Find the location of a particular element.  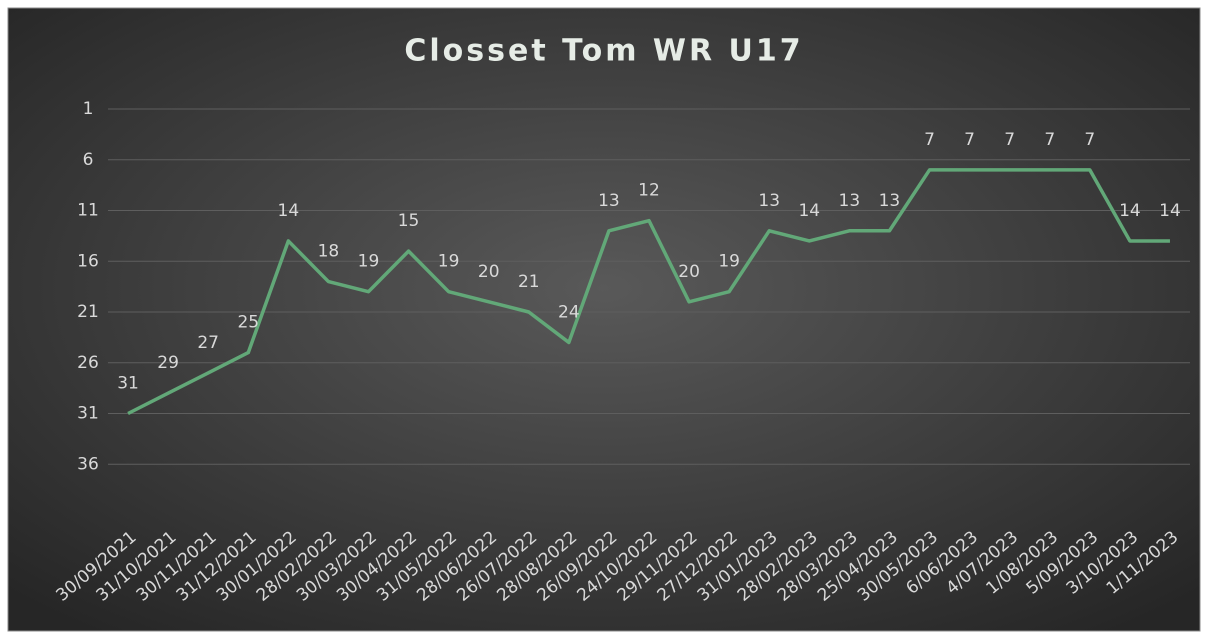

y-tick-label: 11 is located at coordinates (88, 211).